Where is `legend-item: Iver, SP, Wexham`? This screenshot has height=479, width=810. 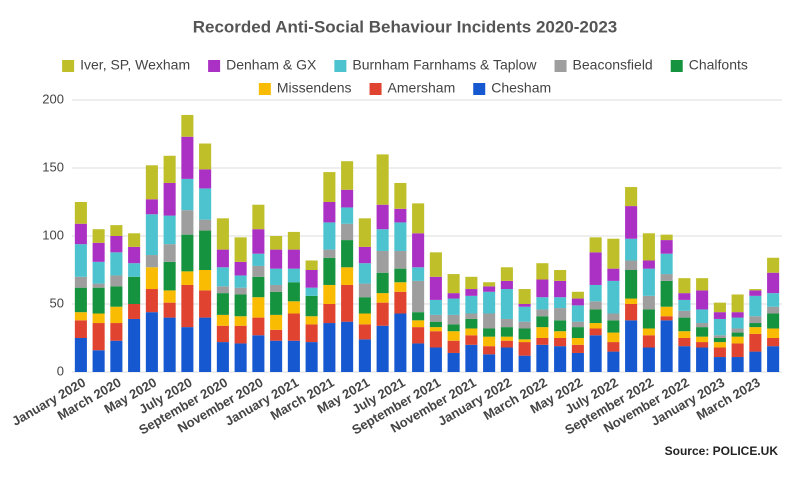 legend-item: Iver, SP, Wexham is located at coordinates (126, 65).